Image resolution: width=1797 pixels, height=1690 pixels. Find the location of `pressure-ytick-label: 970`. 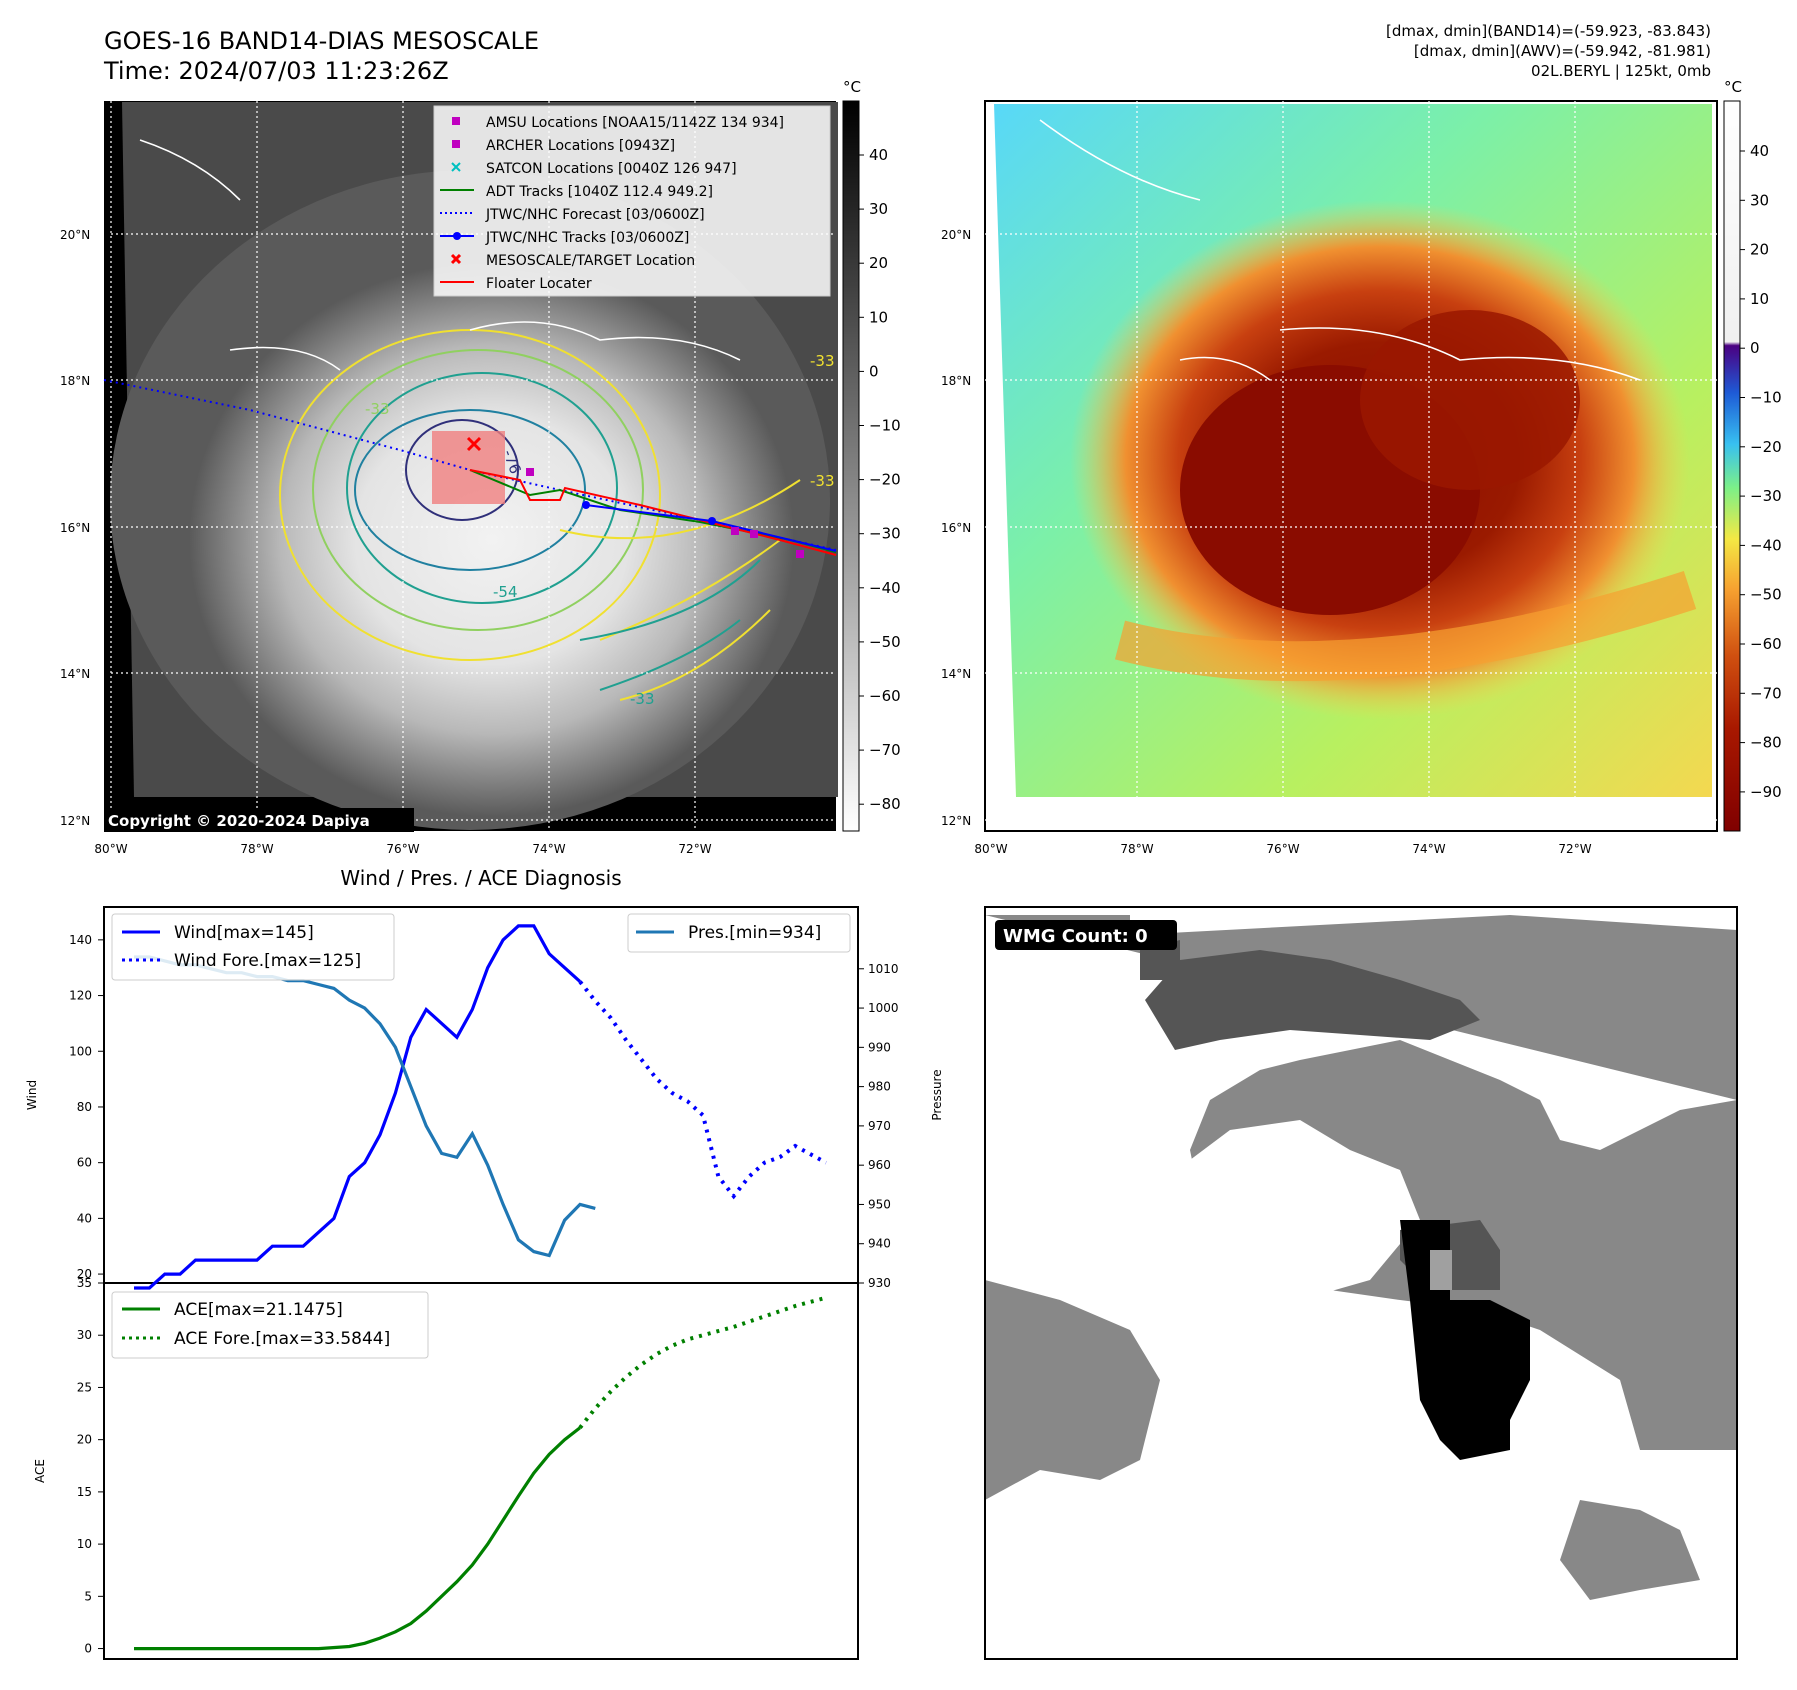

pressure-ytick-label: 970 is located at coordinates (879, 1126).